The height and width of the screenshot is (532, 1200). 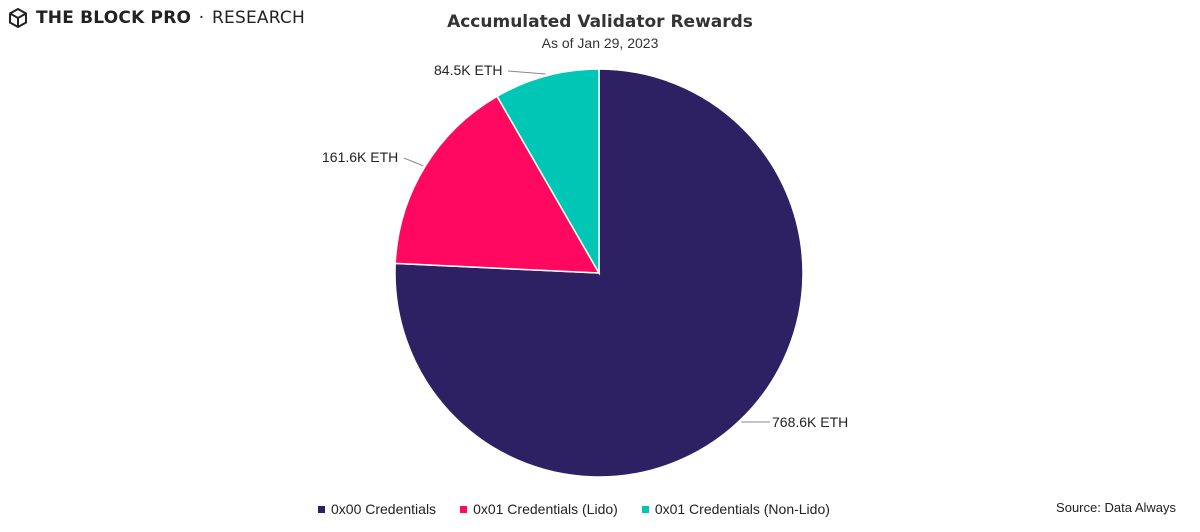 What do you see at coordinates (413, 162) in the screenshot?
I see `leader-line-lido` at bounding box center [413, 162].